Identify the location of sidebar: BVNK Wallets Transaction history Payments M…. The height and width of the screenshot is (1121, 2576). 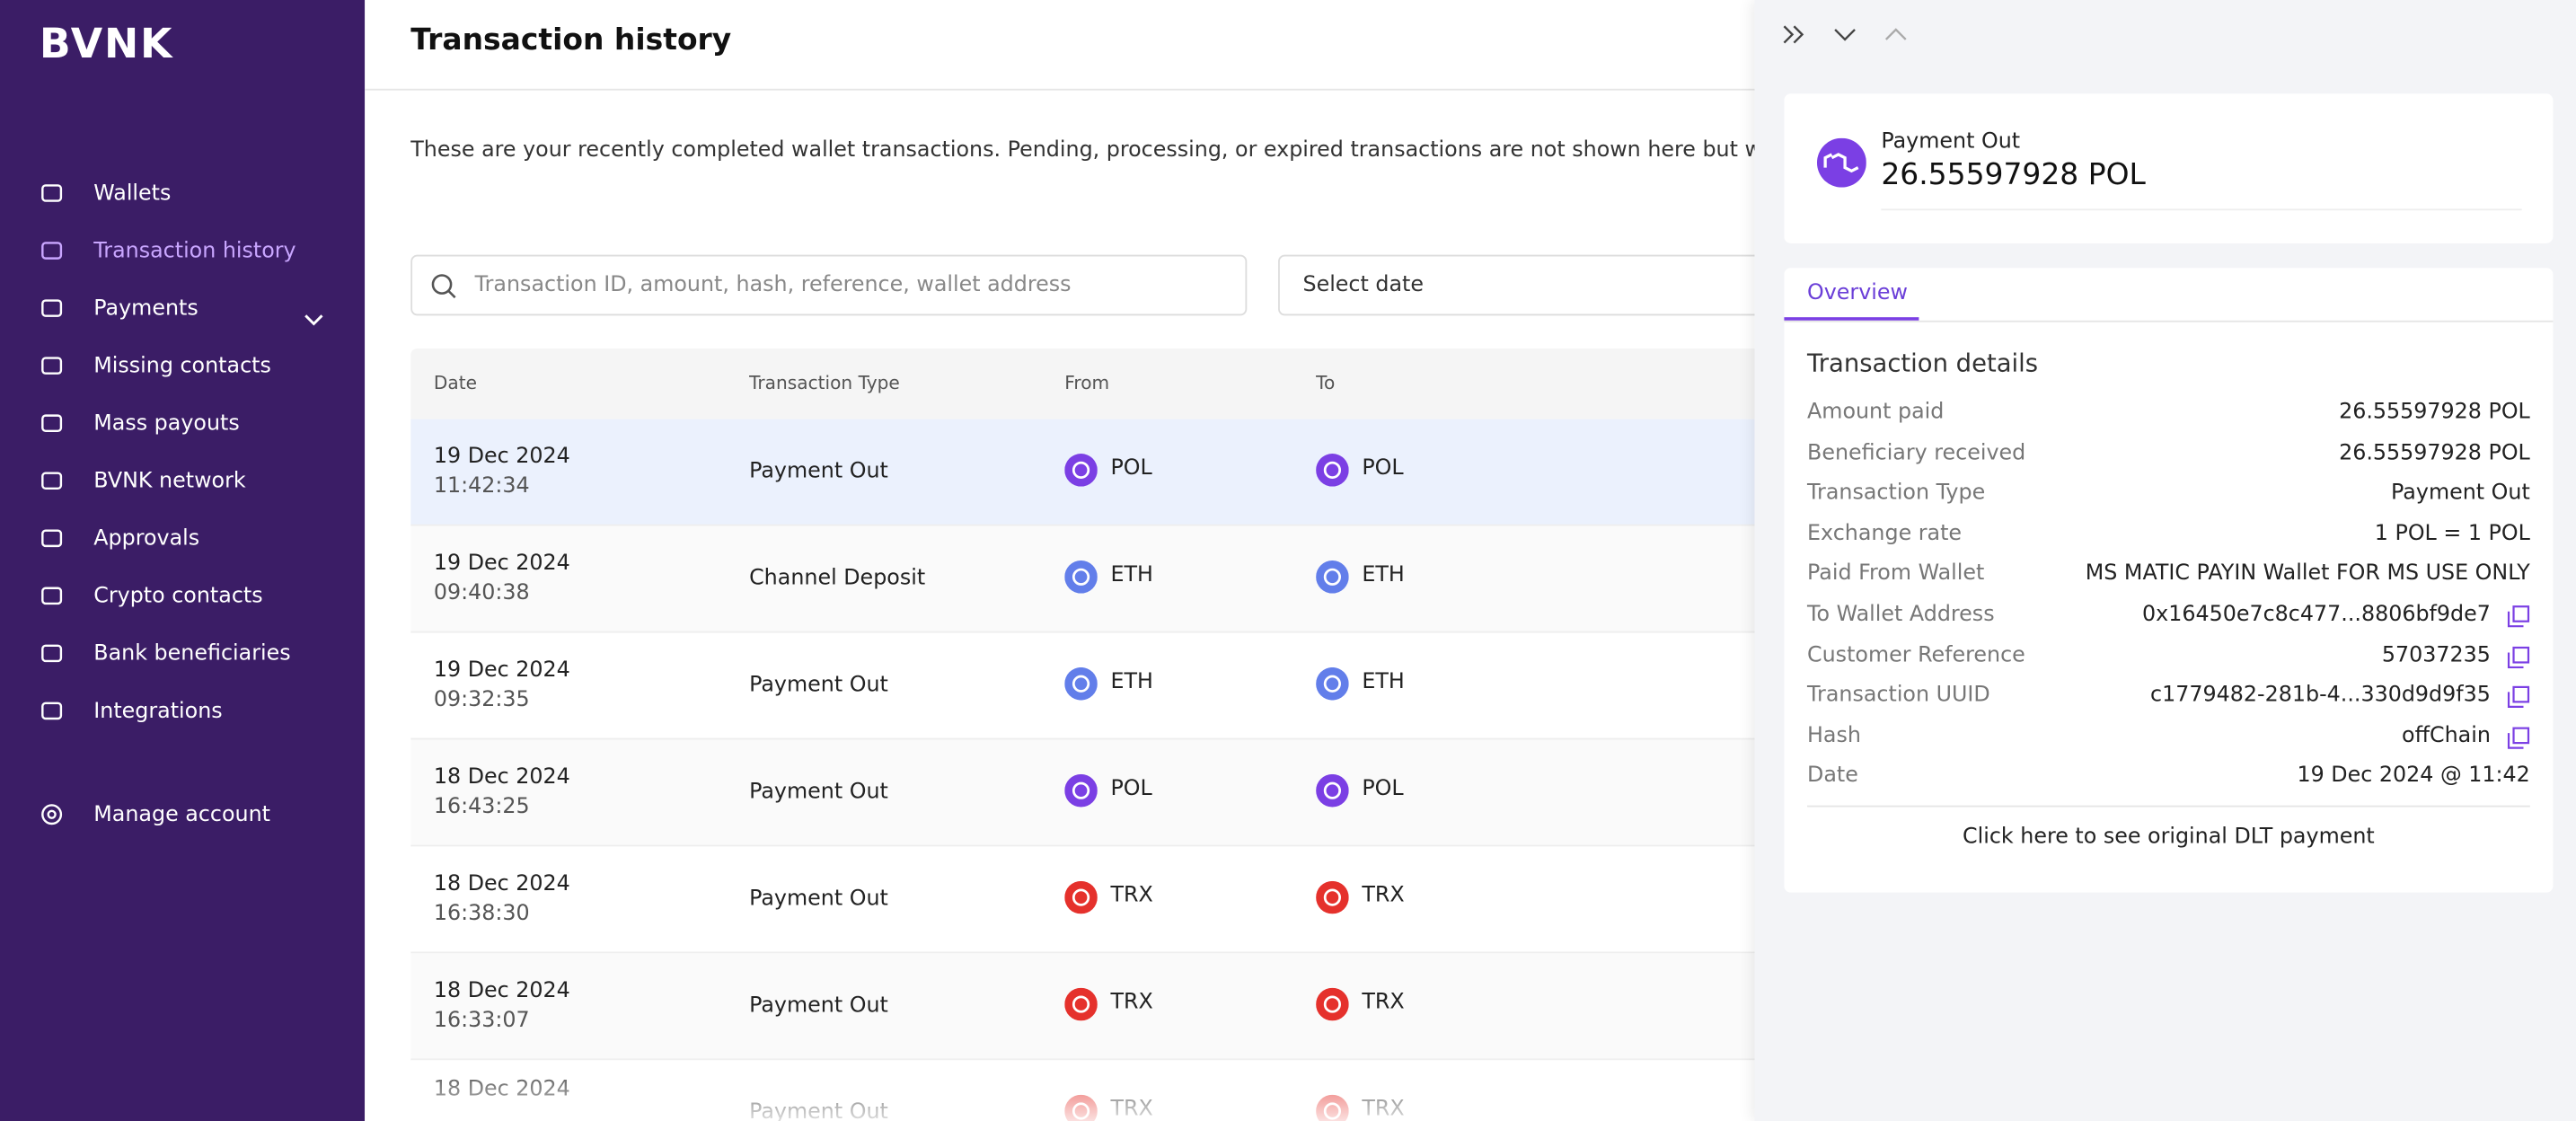
(183, 560).